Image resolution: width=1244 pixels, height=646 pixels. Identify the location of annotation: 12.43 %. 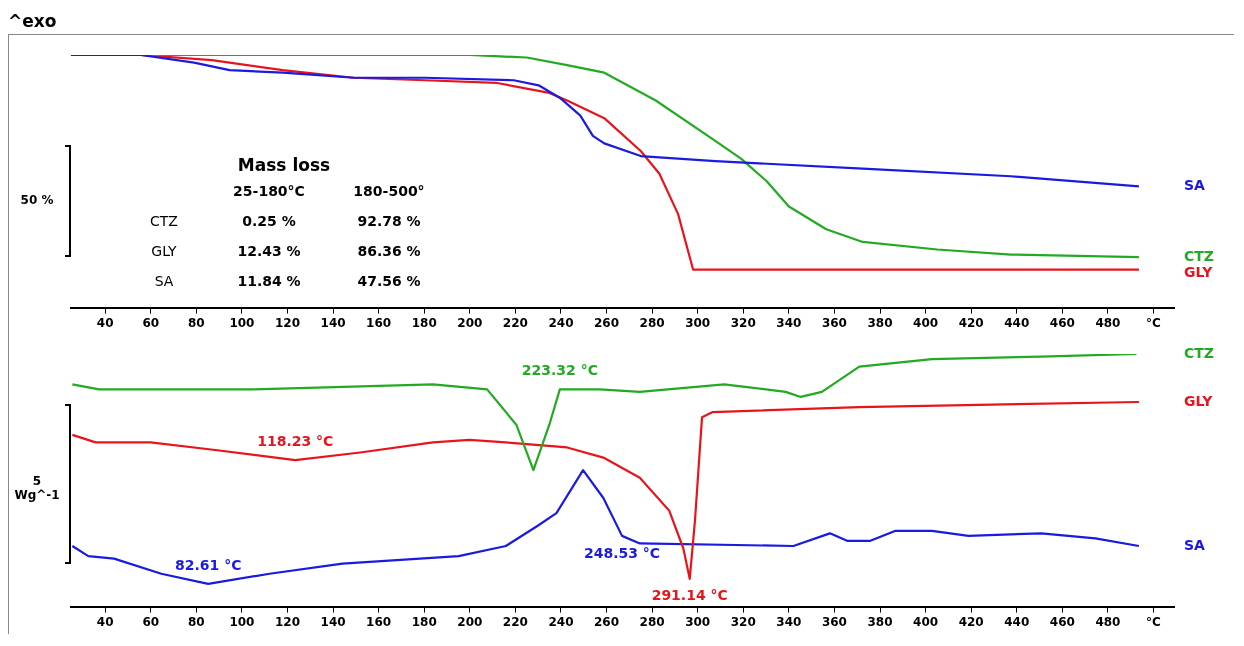
(269, 251).